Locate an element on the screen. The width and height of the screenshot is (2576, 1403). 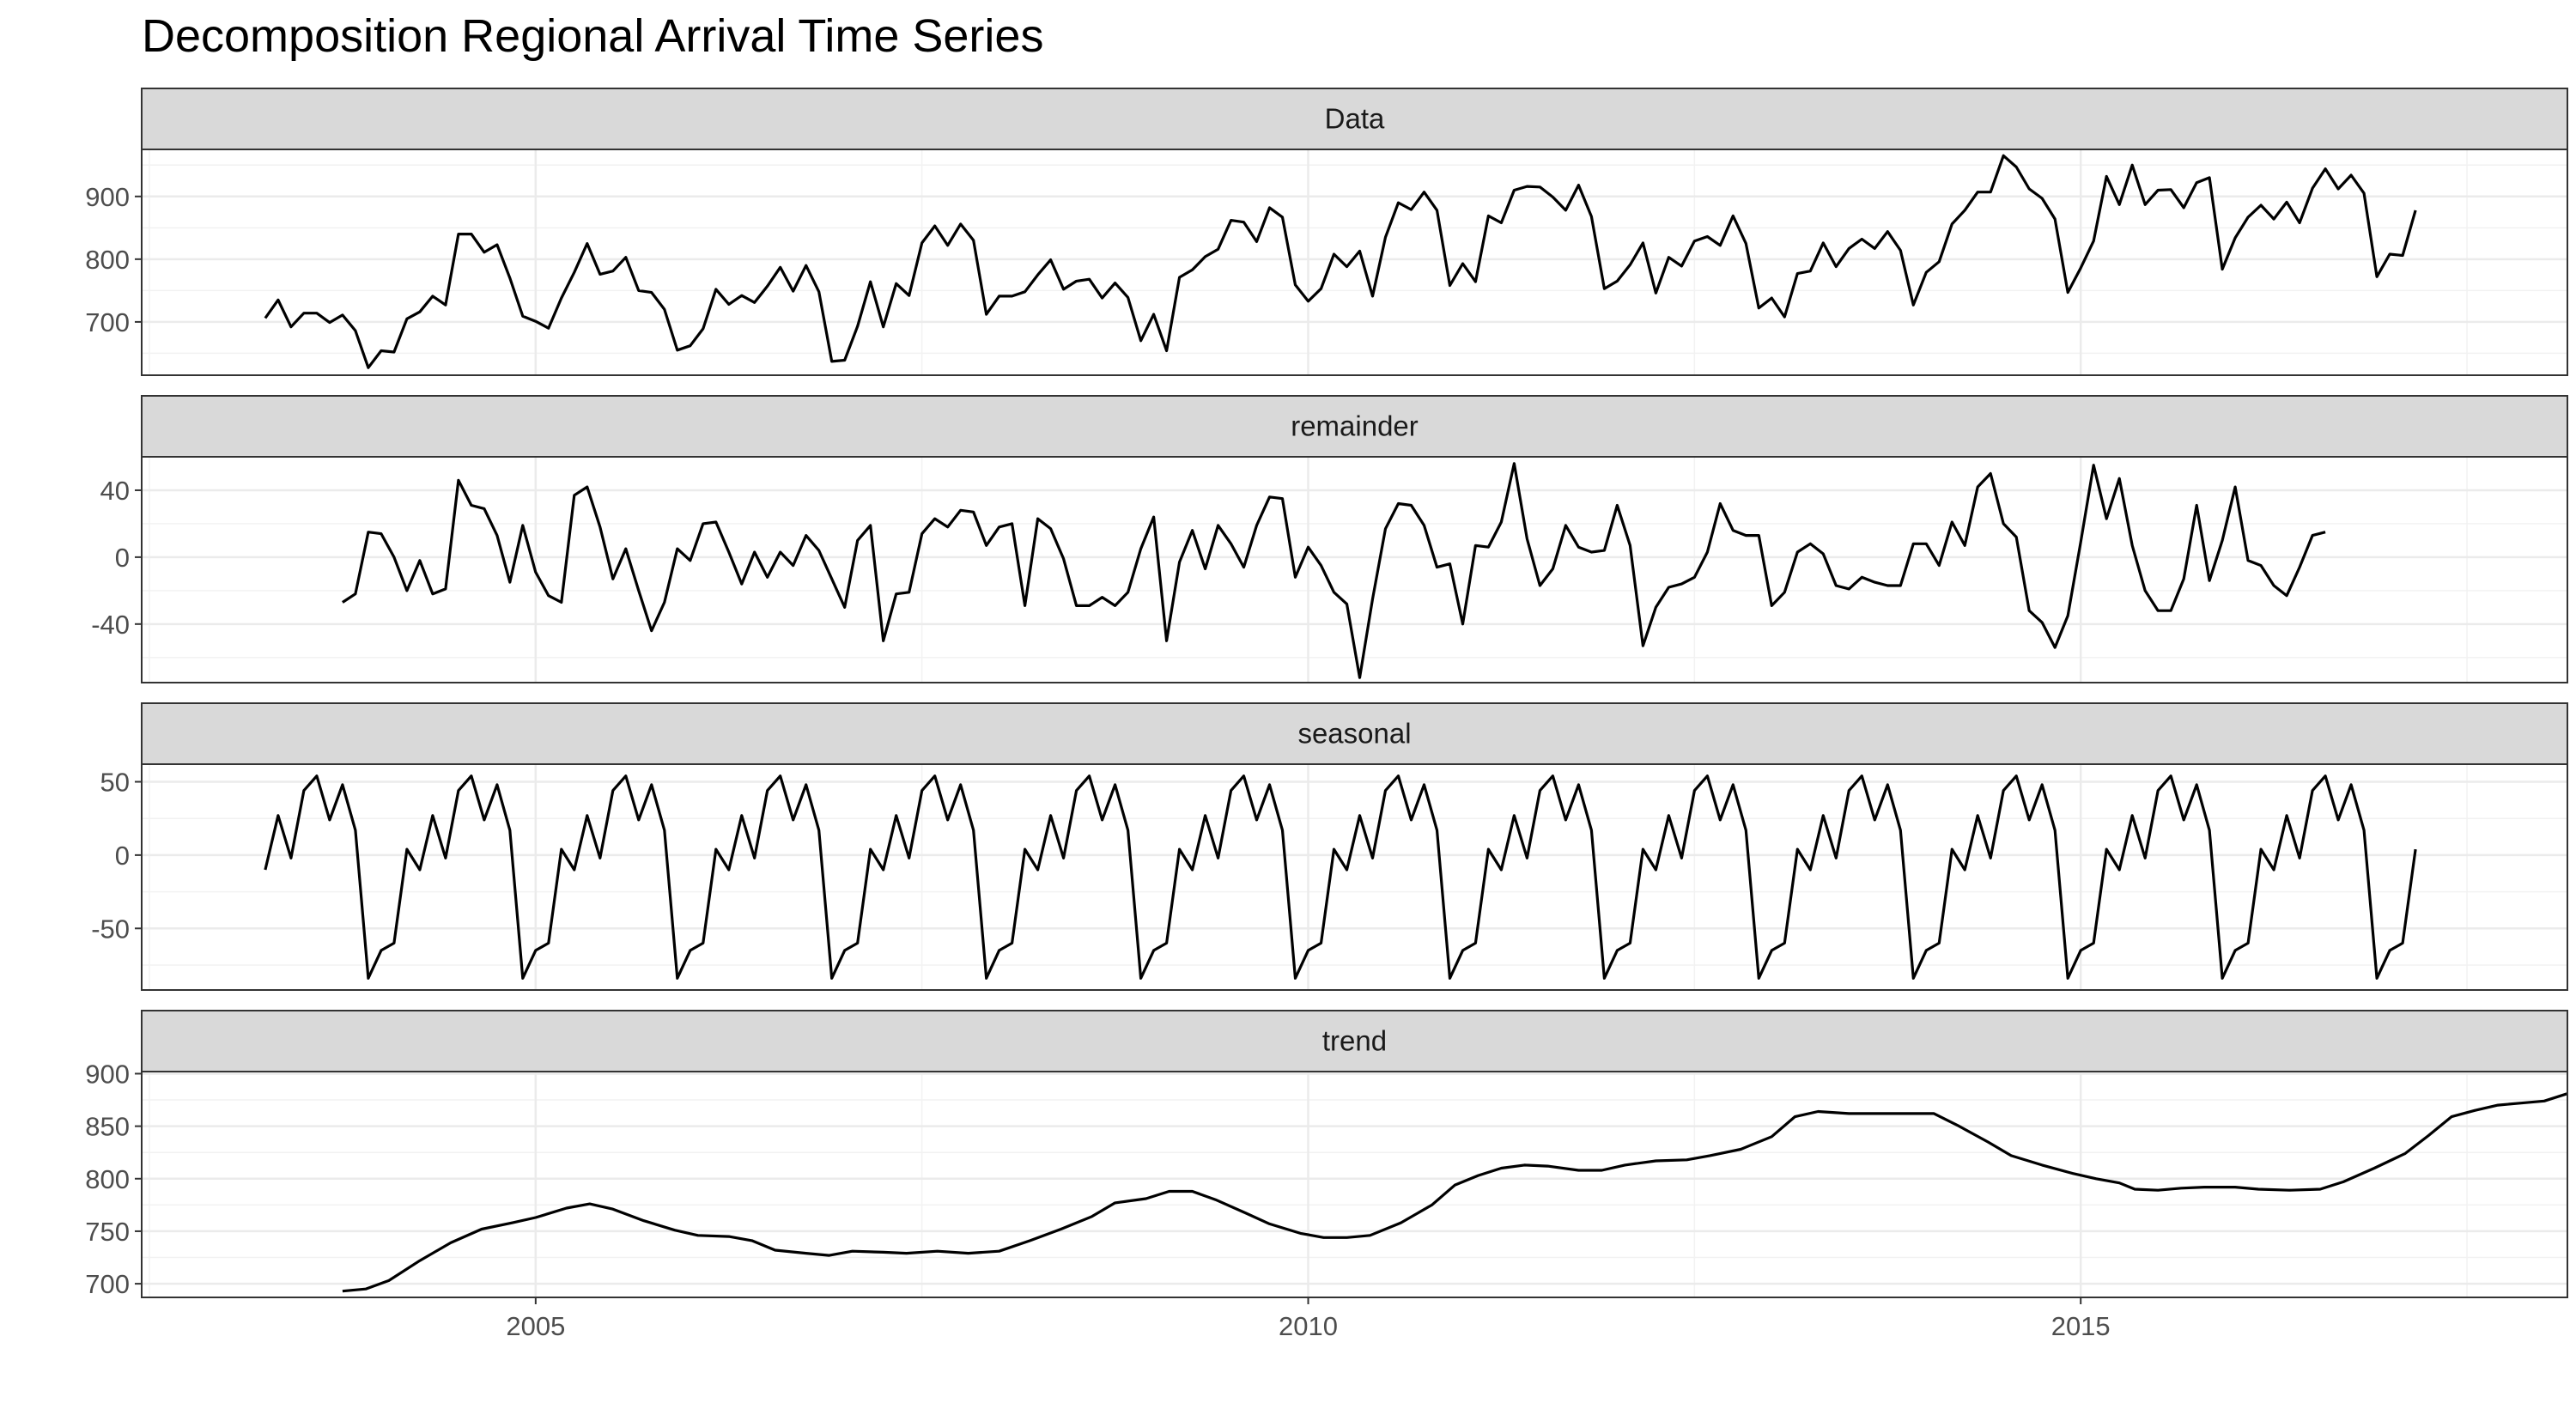
series-line-remainder is located at coordinates (1334, 570).